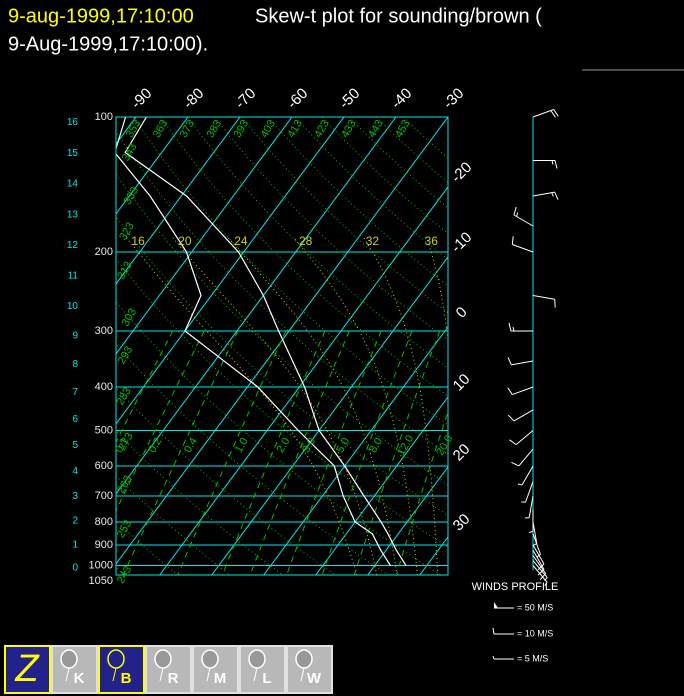 The width and height of the screenshot is (684, 696). Describe the element at coordinates (101, 581) in the screenshot. I see `pressure-label: 1050` at that location.